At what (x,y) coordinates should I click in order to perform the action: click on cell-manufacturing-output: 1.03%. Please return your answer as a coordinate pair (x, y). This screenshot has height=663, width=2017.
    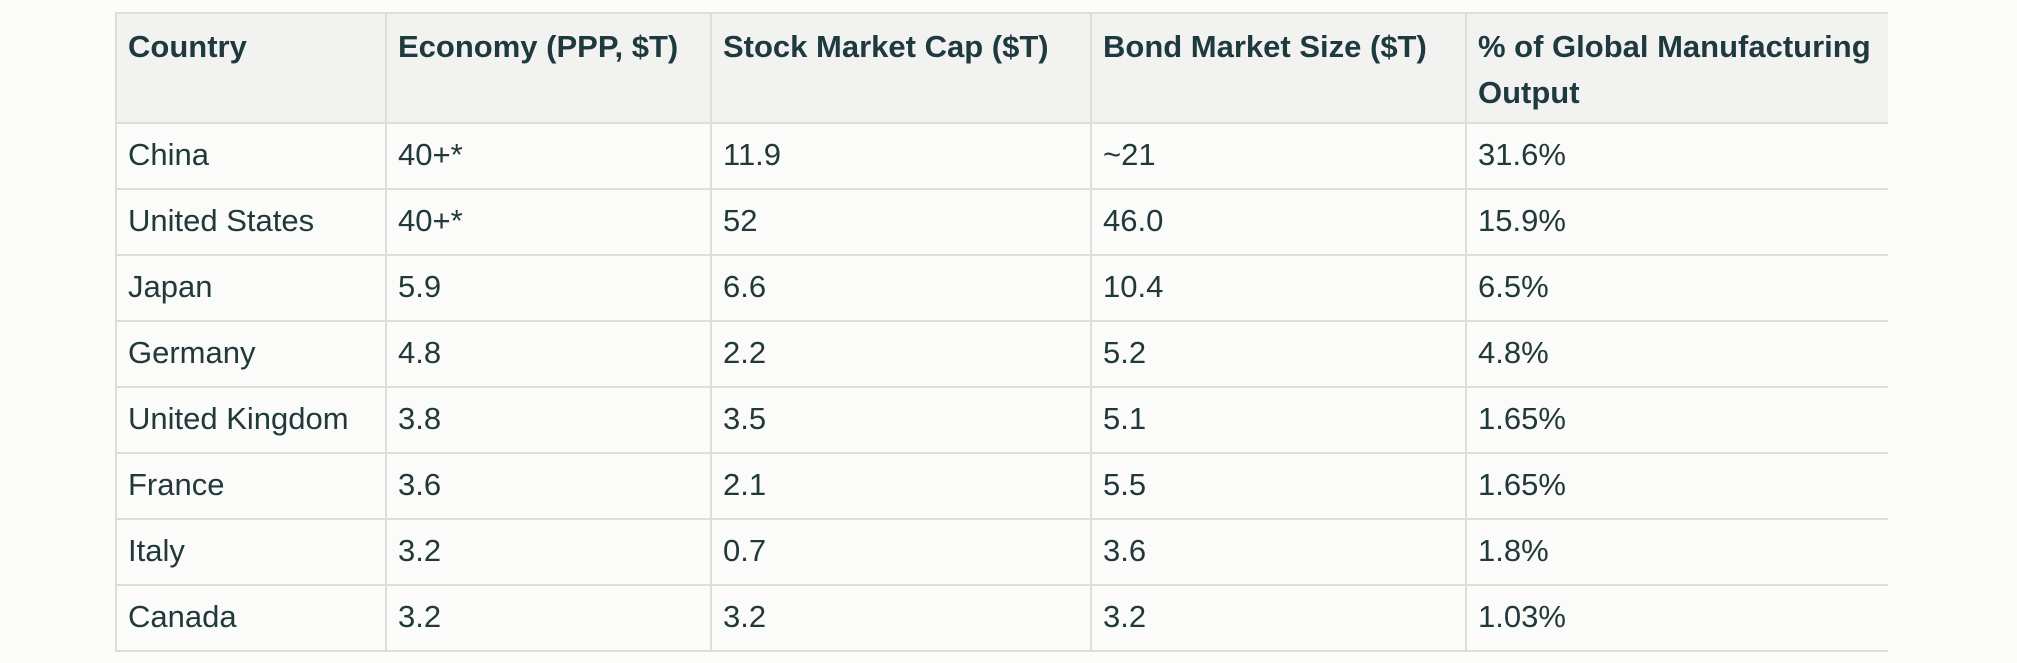
    Looking at the image, I should click on (1676, 618).